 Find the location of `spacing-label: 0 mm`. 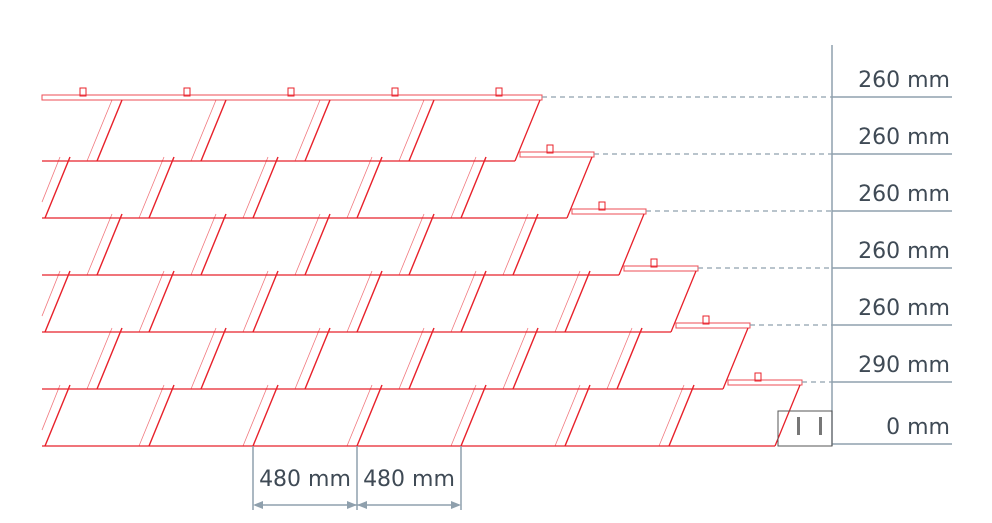

spacing-label: 0 mm is located at coordinates (918, 427).